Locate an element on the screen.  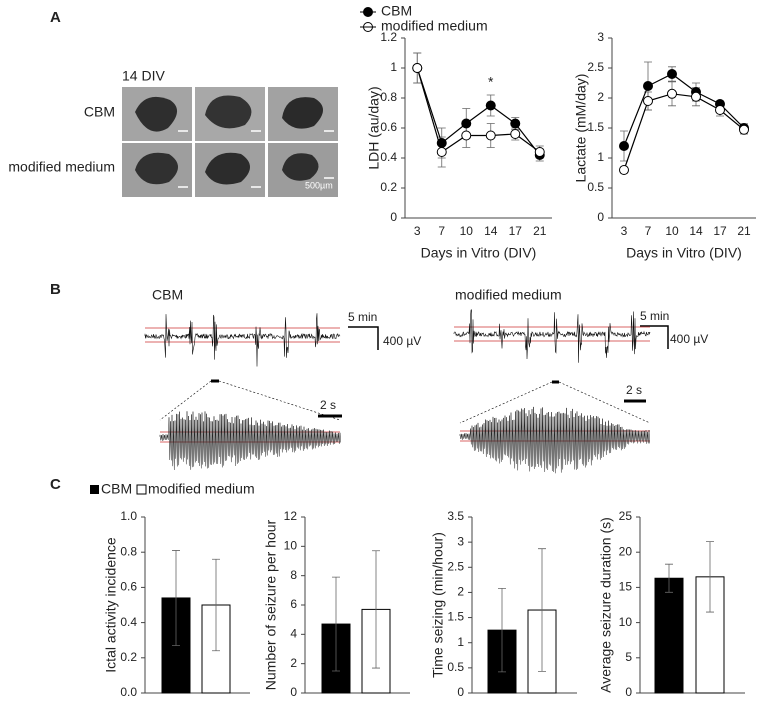
x-tick-label: 7 is located at coordinates (441, 231).